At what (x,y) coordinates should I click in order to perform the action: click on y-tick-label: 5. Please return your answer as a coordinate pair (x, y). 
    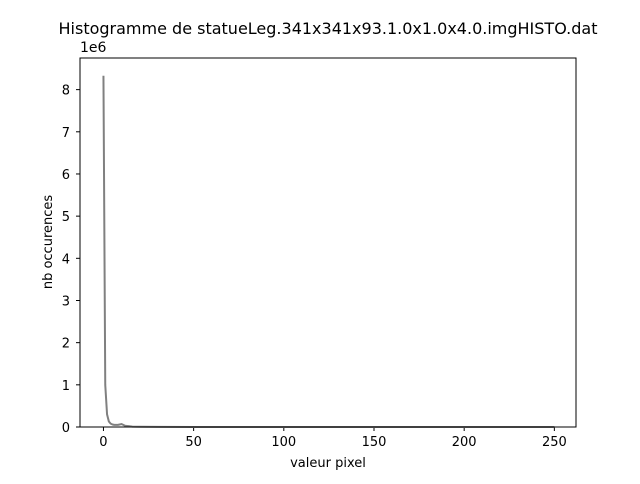
    Looking at the image, I should click on (66, 217).